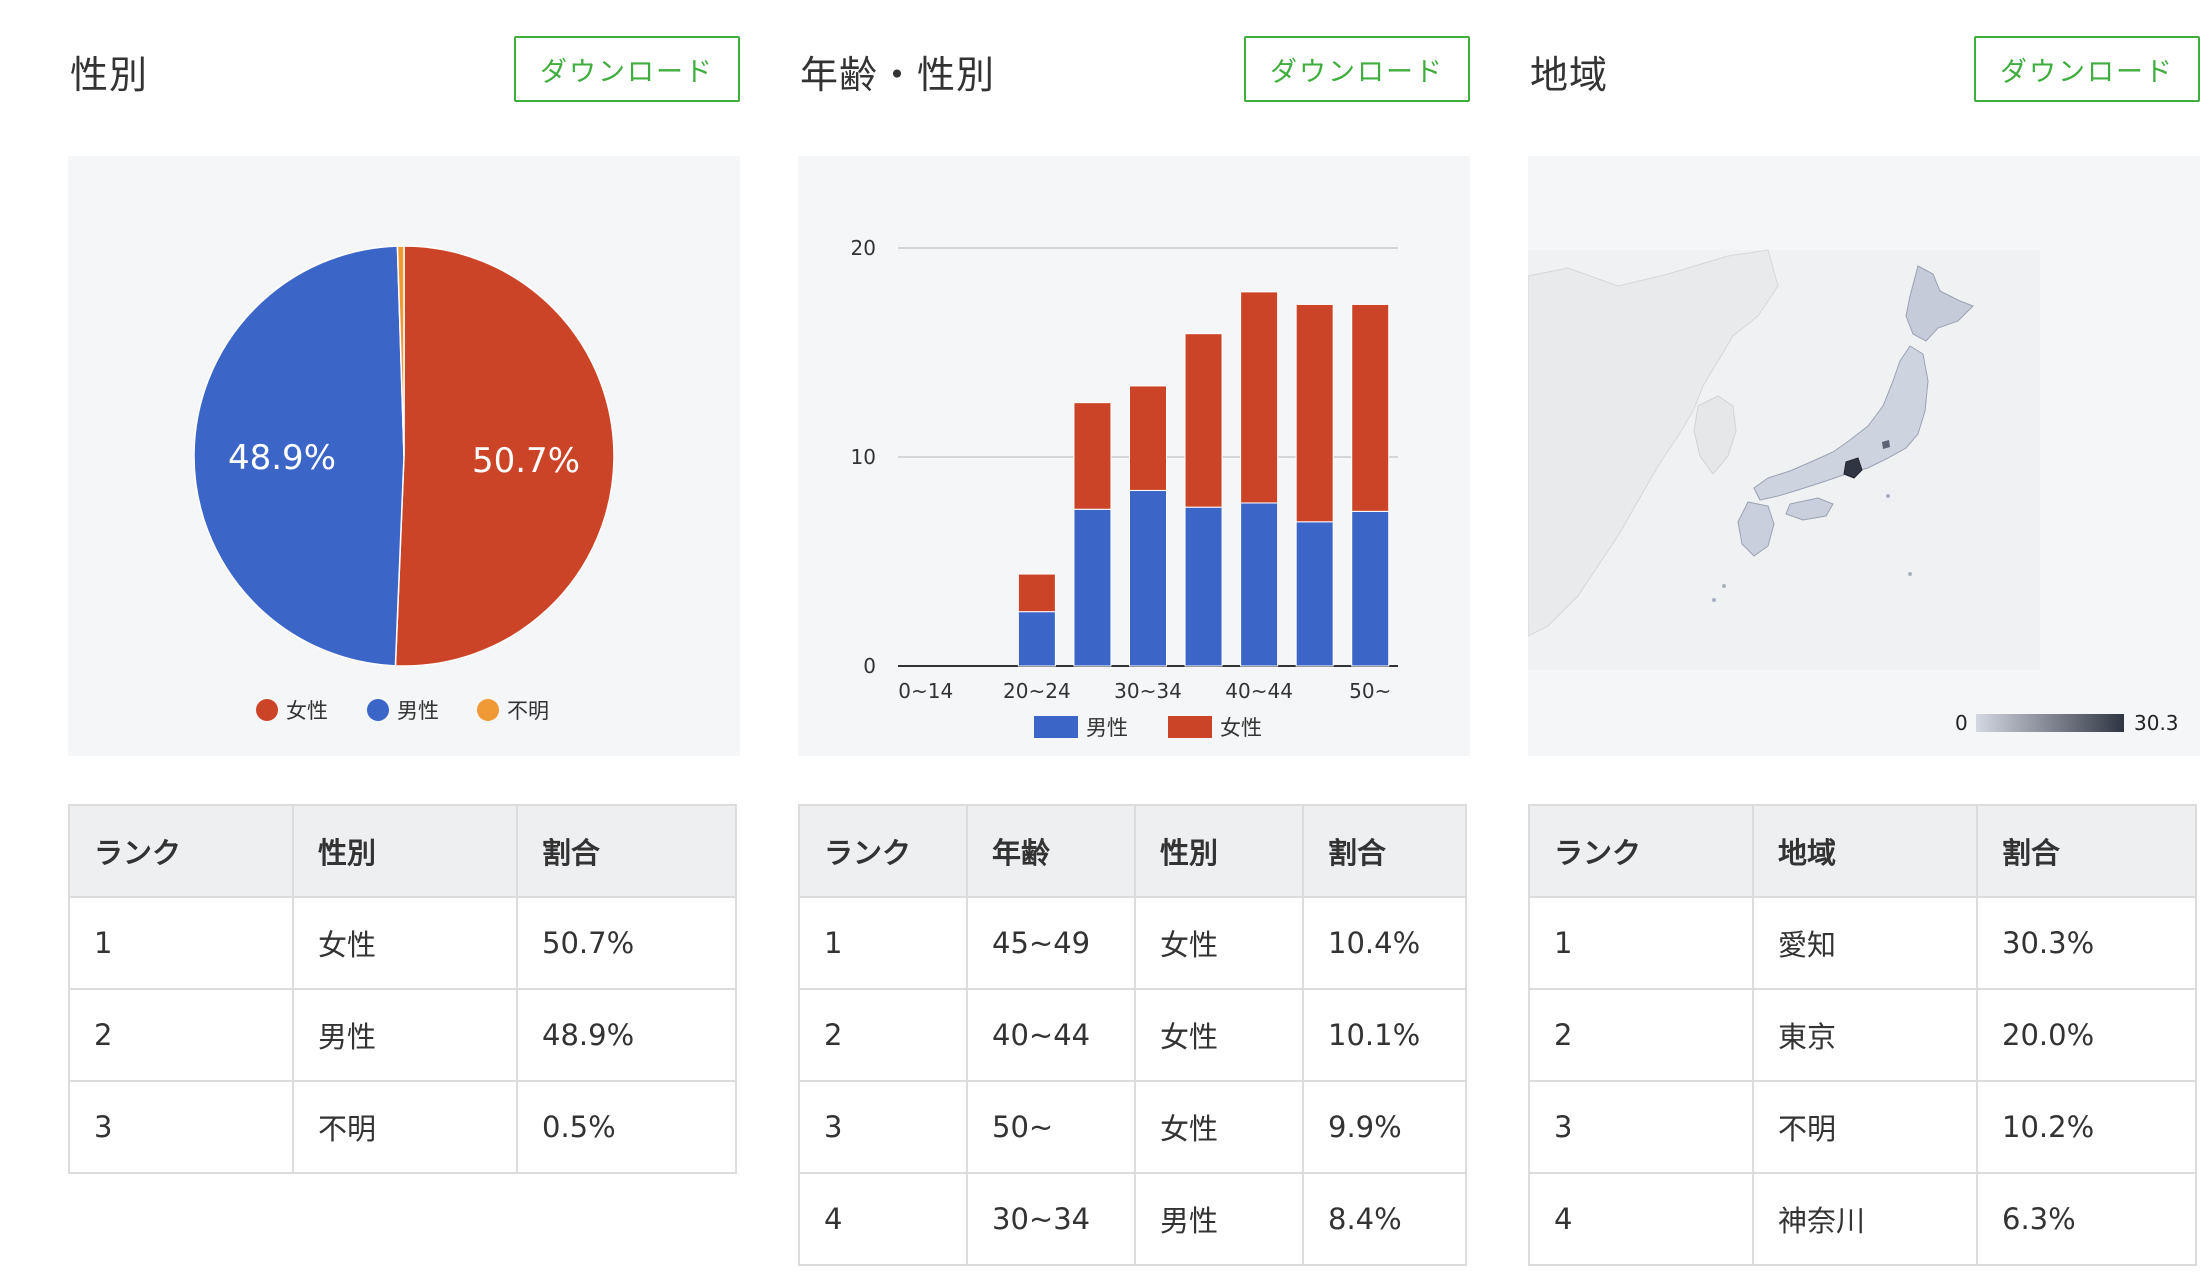  What do you see at coordinates (1865, 1035) in the screenshot?
I see `table-cell: 東京` at bounding box center [1865, 1035].